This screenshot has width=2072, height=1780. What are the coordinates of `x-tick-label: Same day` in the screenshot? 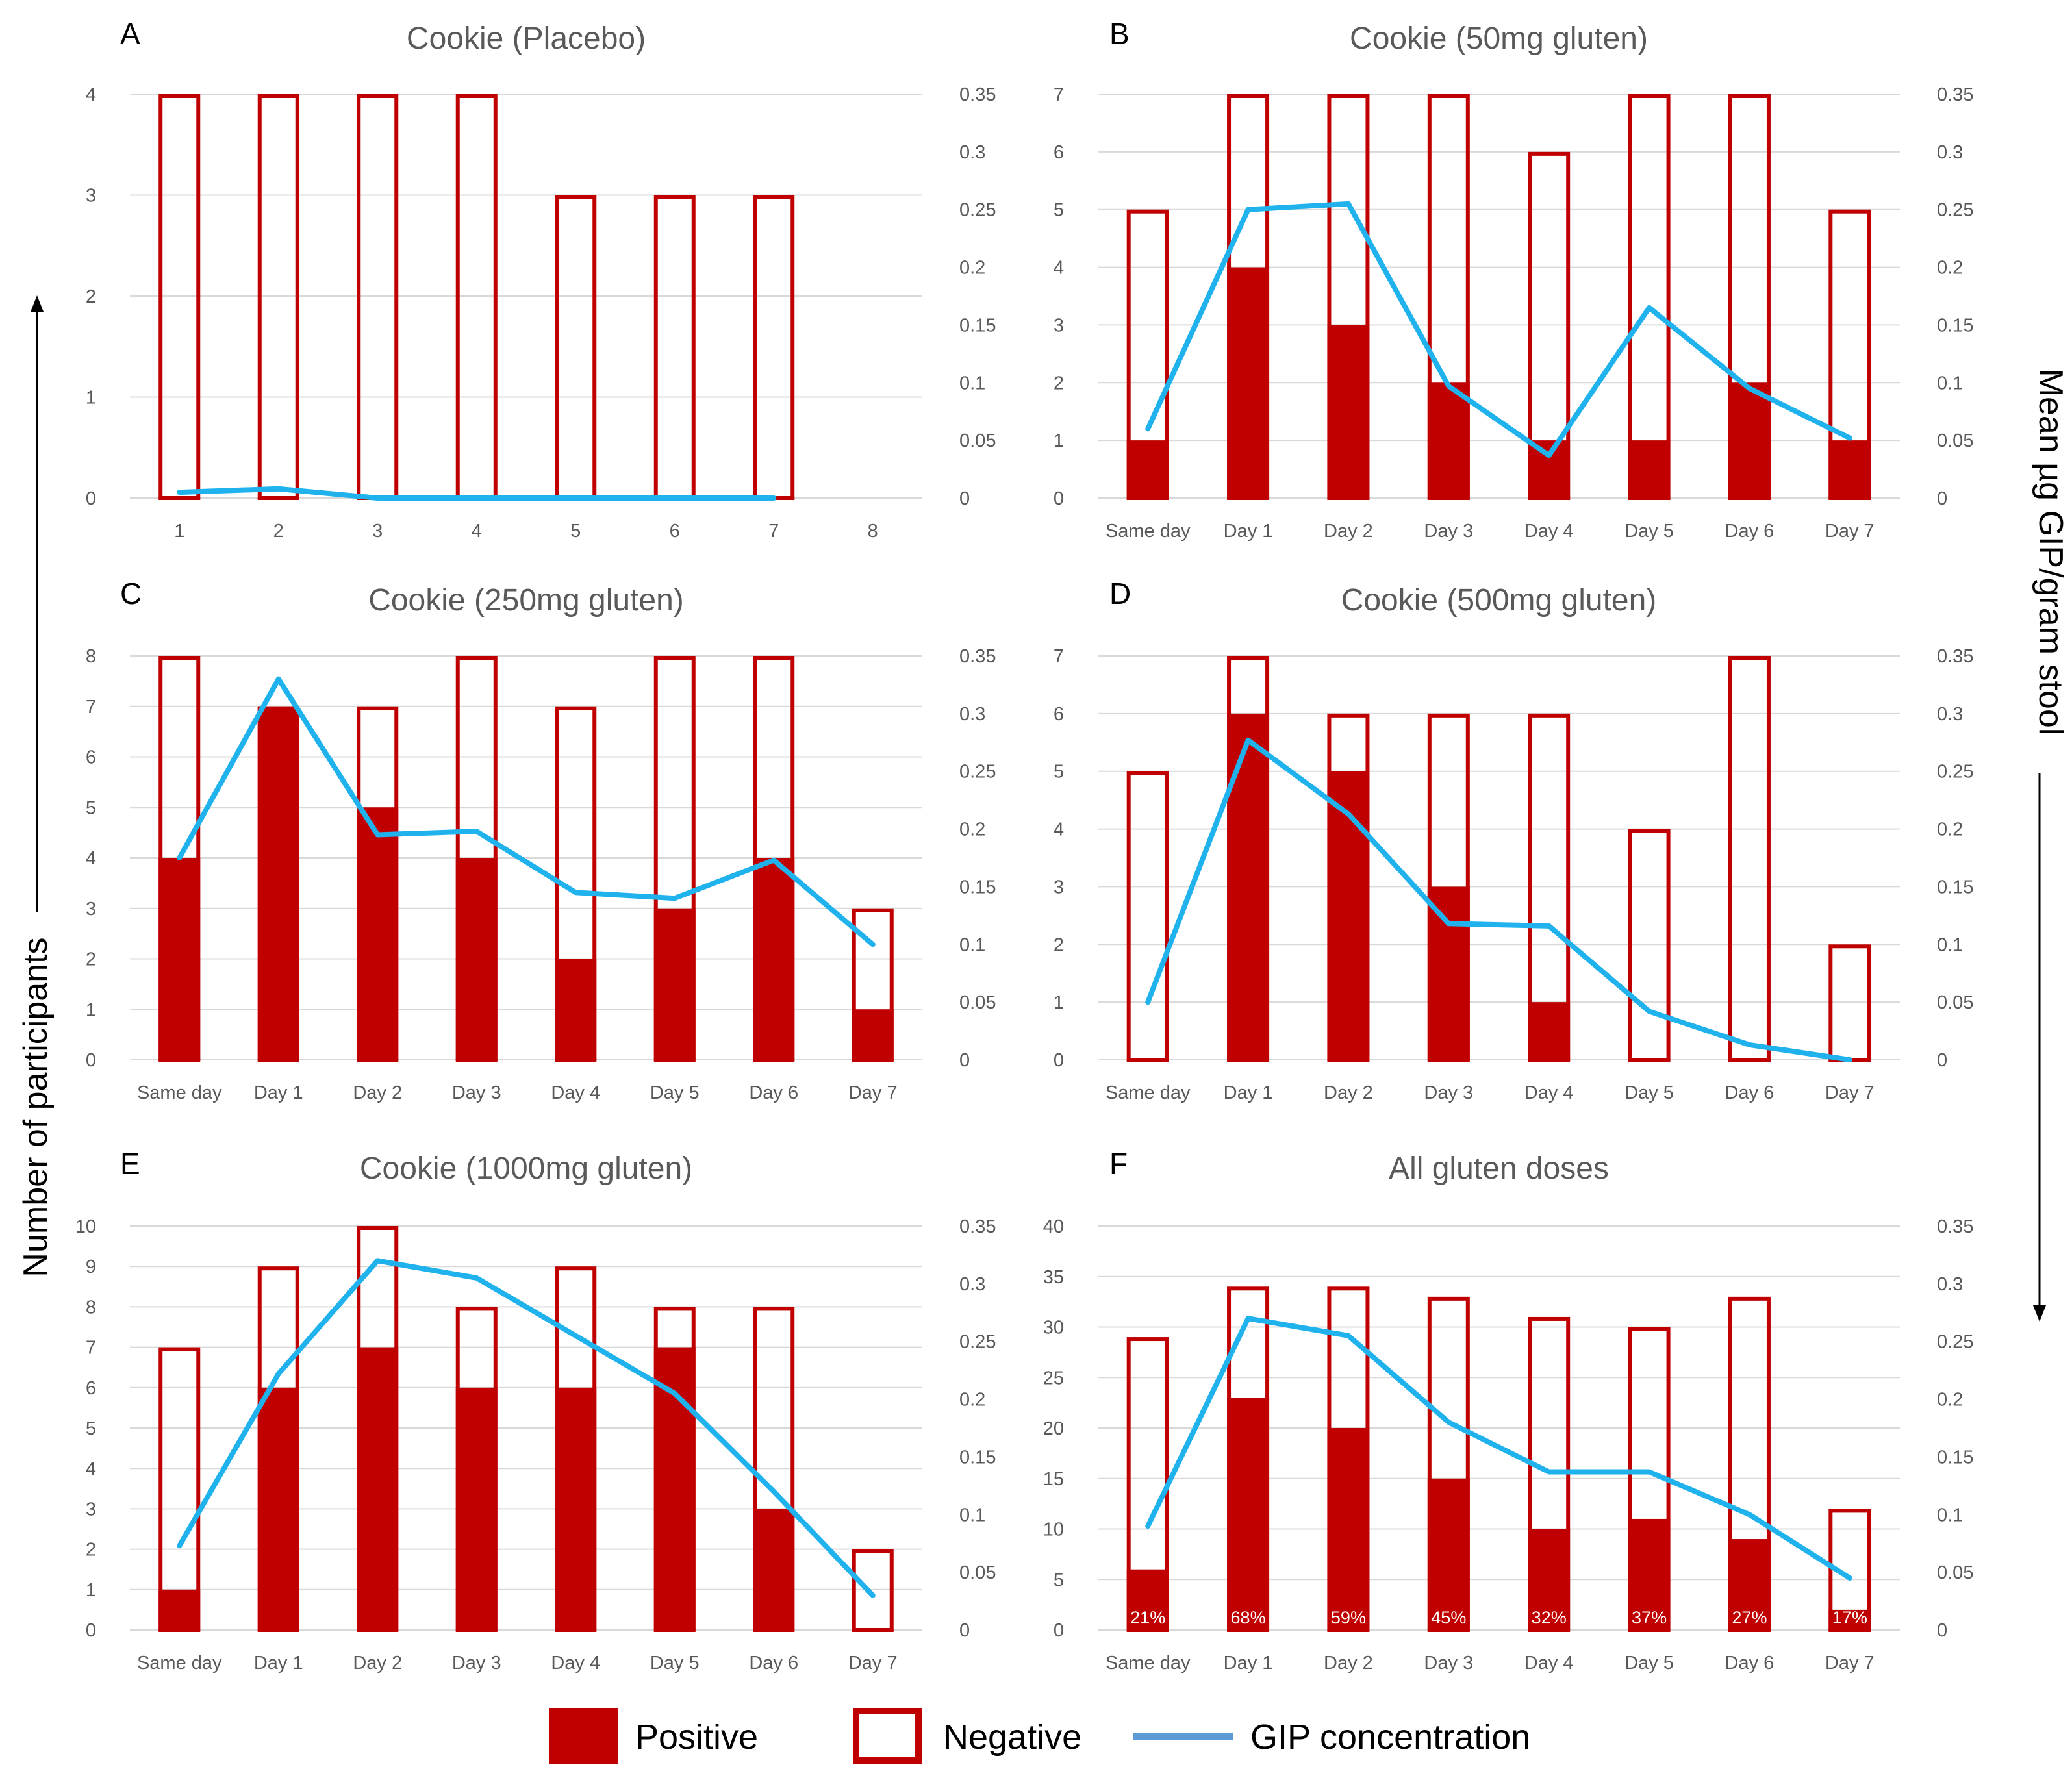 It's located at (1148, 531).